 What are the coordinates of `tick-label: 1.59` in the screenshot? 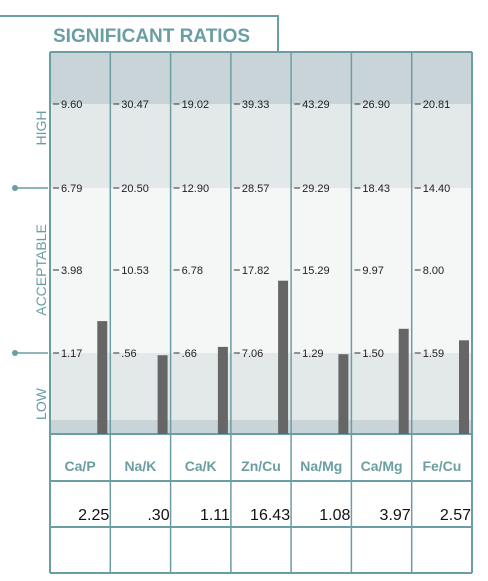 It's located at (433, 354).